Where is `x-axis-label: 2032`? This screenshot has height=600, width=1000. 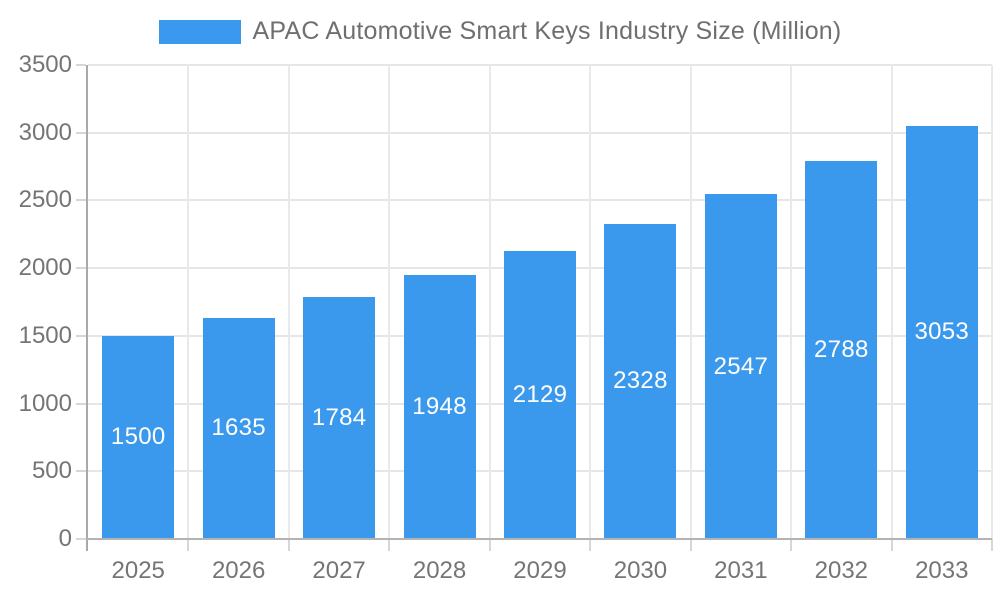
x-axis-label: 2032 is located at coordinates (841, 570).